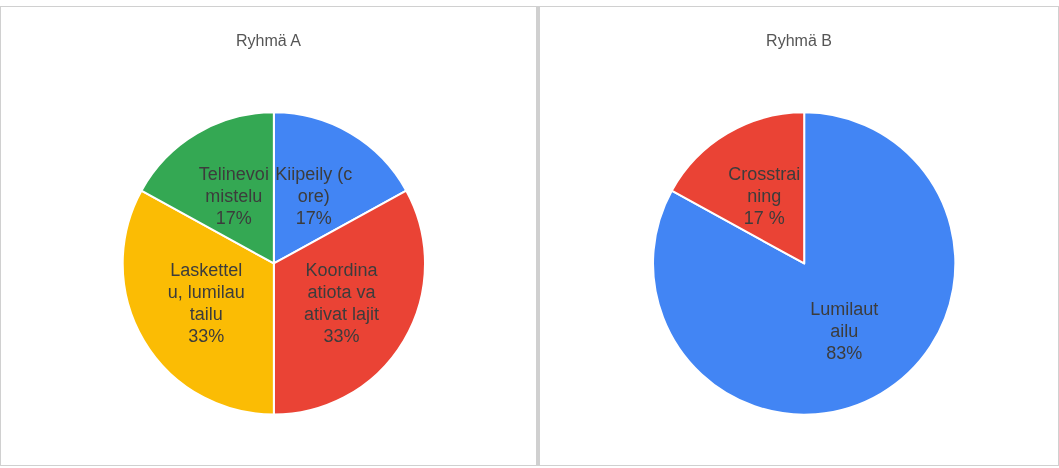  I want to click on slice-label: Kiipeily (core), so click(314, 184).